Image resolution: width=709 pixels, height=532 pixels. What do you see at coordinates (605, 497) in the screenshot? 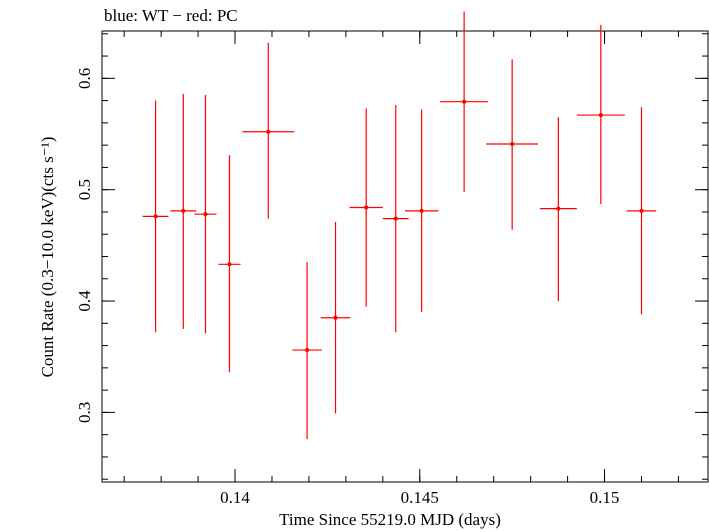
I see `x-tick-label: 0.15` at bounding box center [605, 497].